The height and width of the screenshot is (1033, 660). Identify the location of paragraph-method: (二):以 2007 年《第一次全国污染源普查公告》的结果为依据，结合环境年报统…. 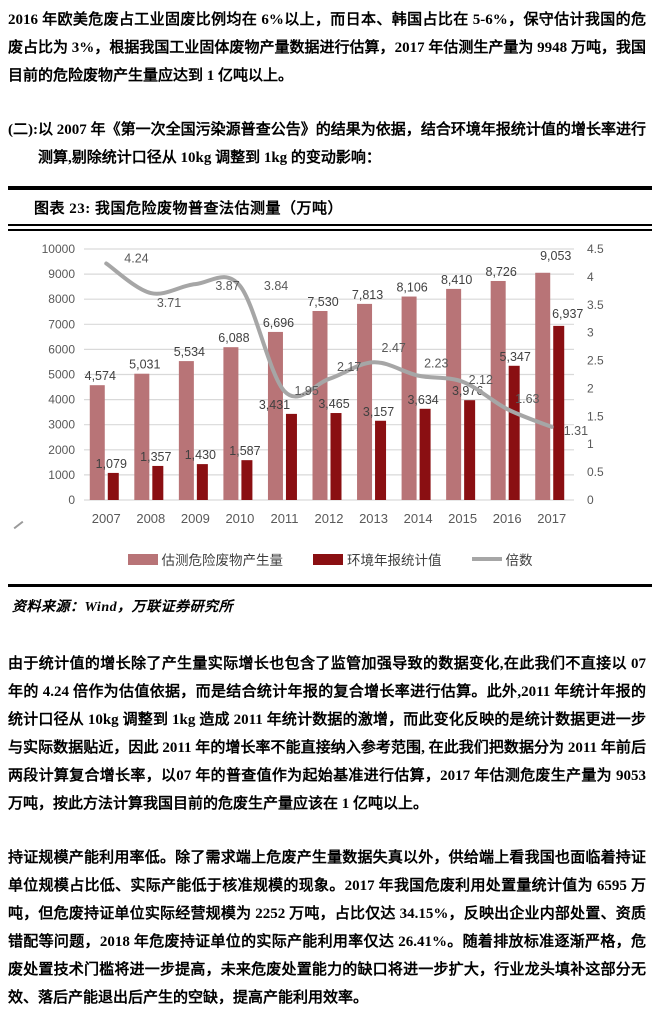
(327, 144).